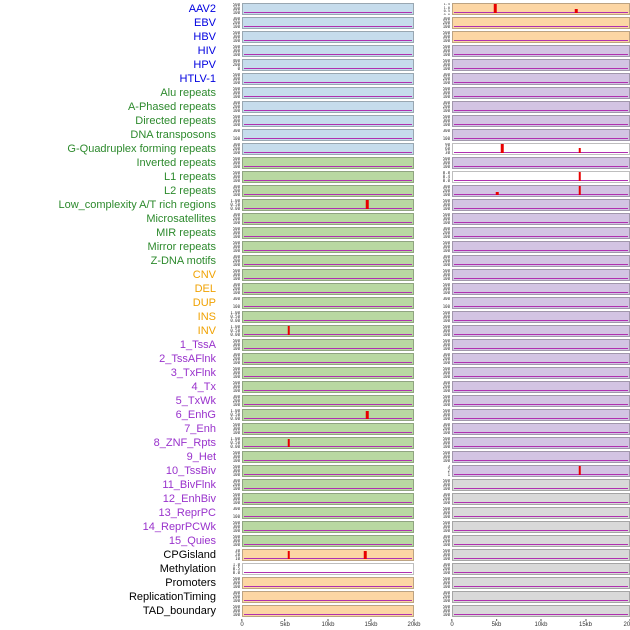 The width and height of the screenshot is (630, 630). I want to click on track-row: INS 1.00 0.50 0.00 500 300 100, so click(315, 317).